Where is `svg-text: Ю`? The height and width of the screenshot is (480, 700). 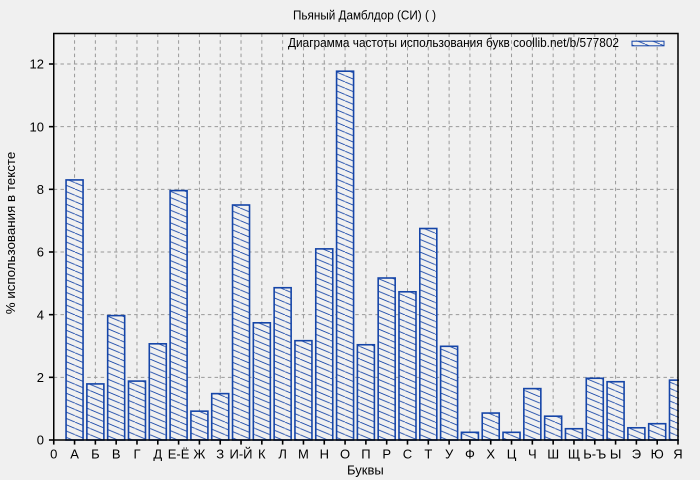
svg-text: Ю is located at coordinates (657, 454).